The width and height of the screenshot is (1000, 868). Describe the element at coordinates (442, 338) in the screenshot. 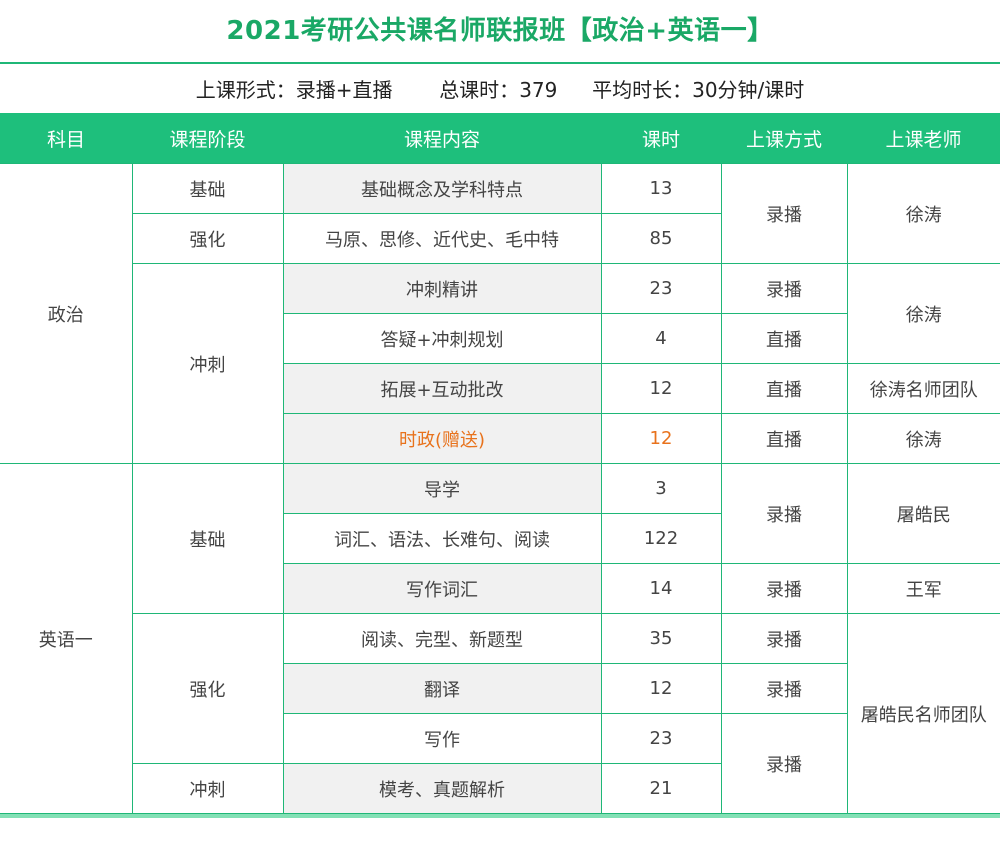

I see `content-cell: 答疑+冲刺规划` at that location.